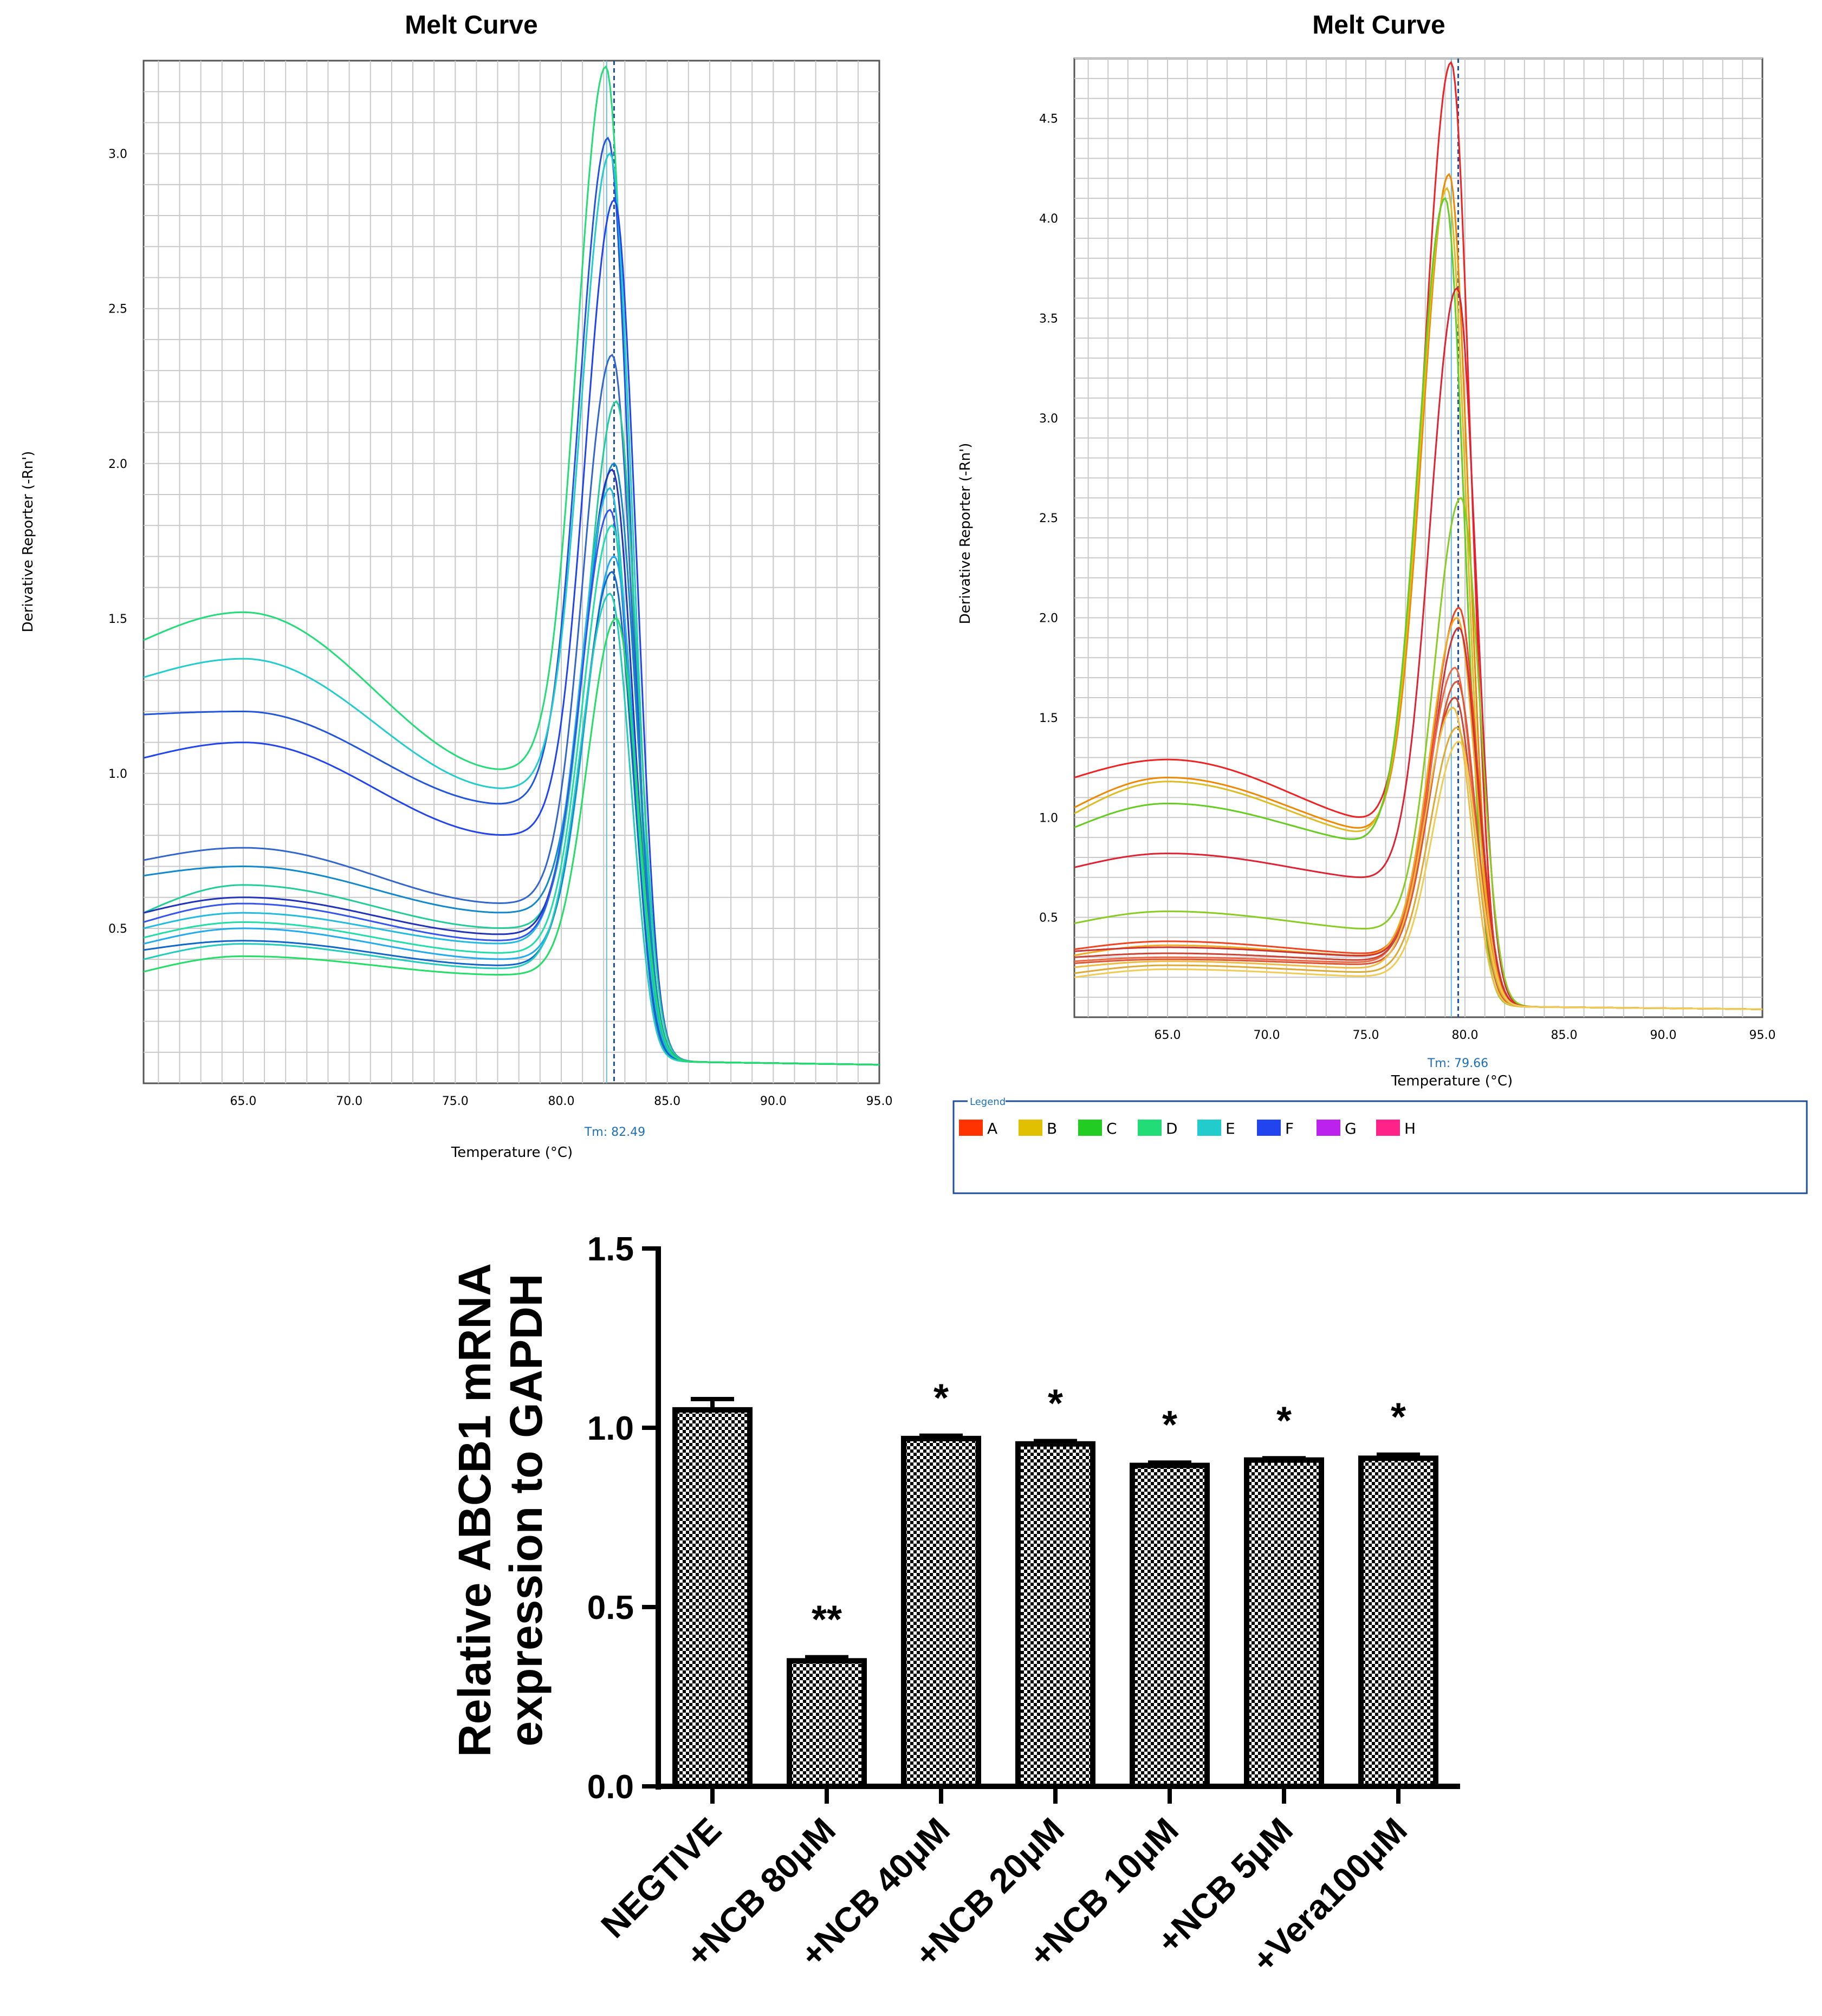 This screenshot has width=1822, height=2016. Describe the element at coordinates (1230, 1128) in the screenshot. I see `legend-label-e: E` at that location.